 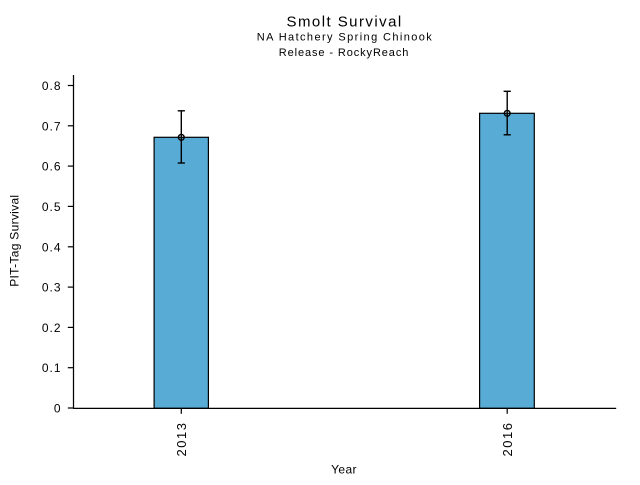 What do you see at coordinates (52, 328) in the screenshot?
I see `svg-text: 0.2` at bounding box center [52, 328].